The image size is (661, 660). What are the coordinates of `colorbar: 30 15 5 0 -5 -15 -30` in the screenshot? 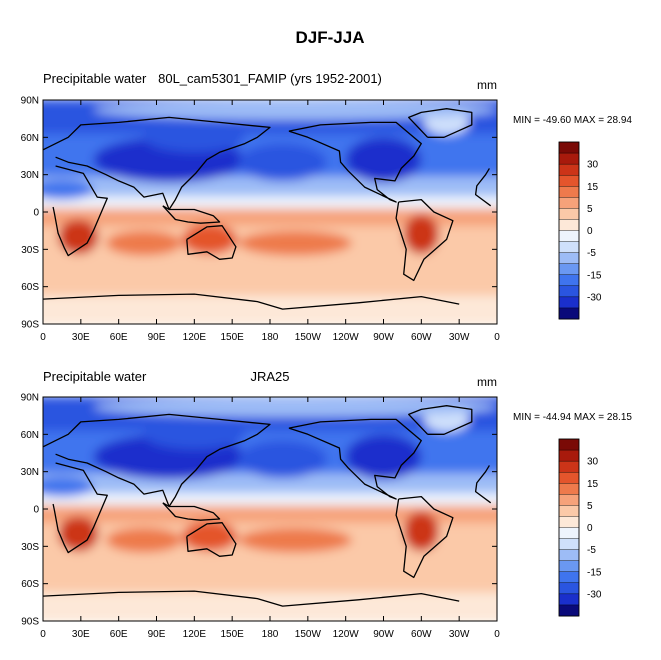 It's located at (580, 527).